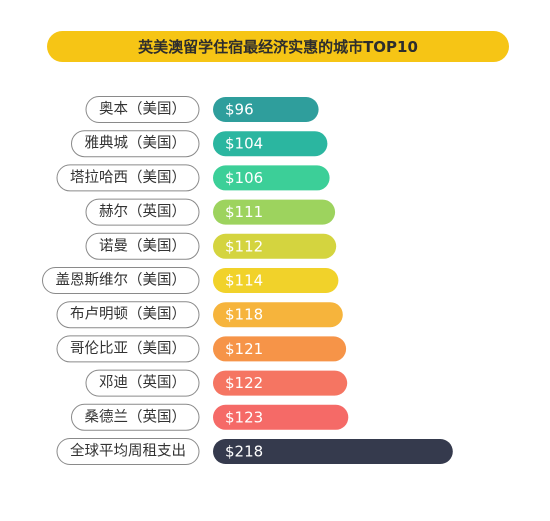  I want to click on category-label: 盖恩斯维尔（美国）, so click(121, 280).